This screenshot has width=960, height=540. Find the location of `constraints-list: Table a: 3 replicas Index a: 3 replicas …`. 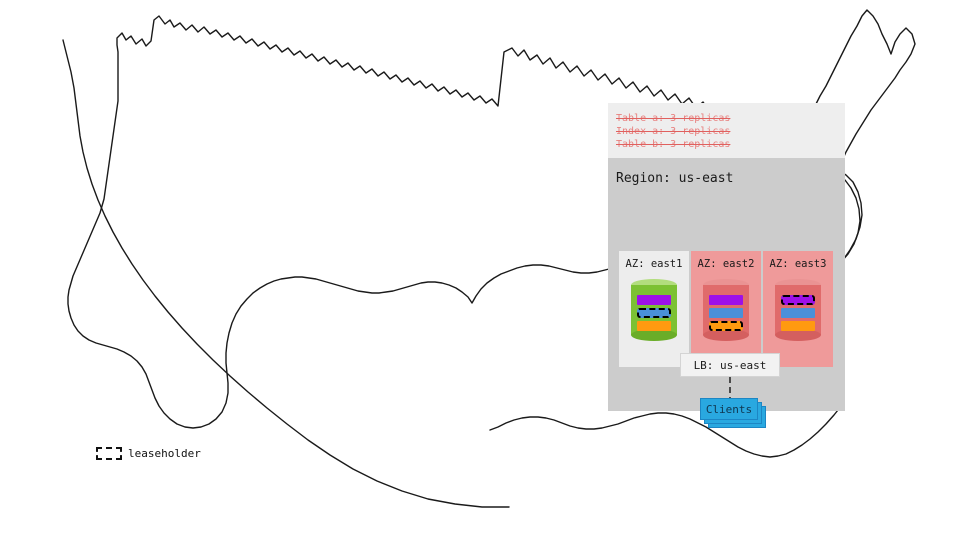

constraints-list: Table a: 3 replicas Index a: 3 replicas … is located at coordinates (673, 131).